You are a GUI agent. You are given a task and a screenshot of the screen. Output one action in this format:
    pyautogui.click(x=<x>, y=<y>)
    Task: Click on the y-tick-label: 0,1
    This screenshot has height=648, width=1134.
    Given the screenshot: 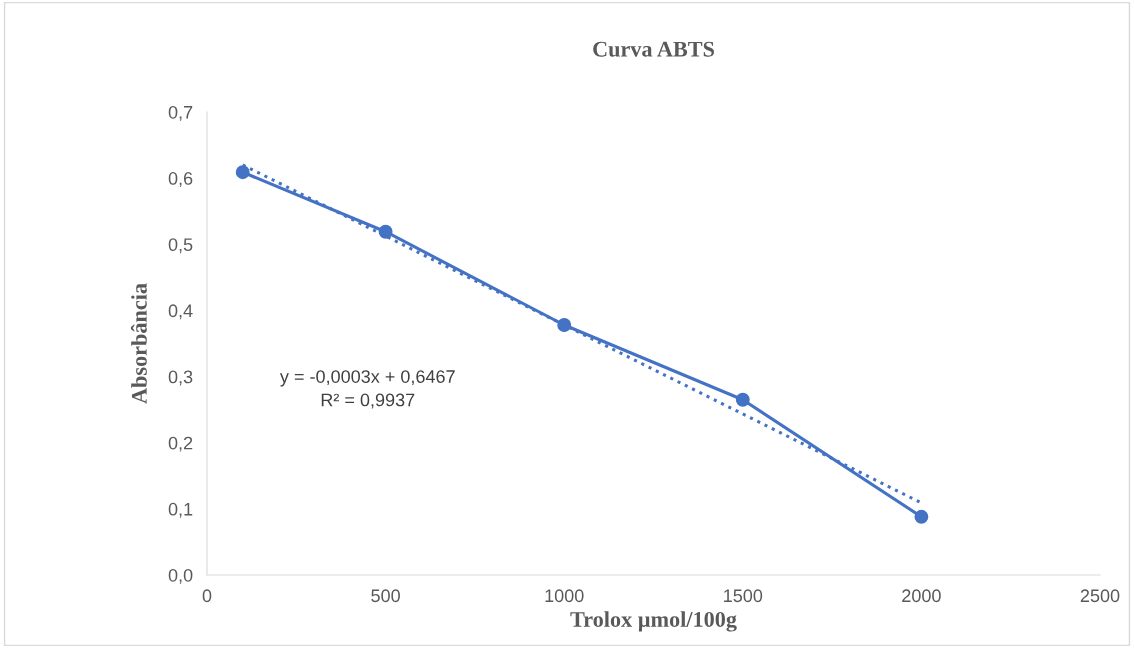 What is the action you would take?
    pyautogui.click(x=180, y=510)
    